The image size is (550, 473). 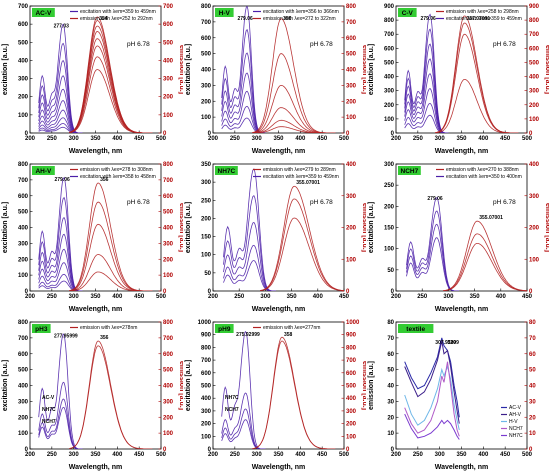 I want to click on legend-entry: emission with λex=258 to 298nm, so click(x=482, y=12).